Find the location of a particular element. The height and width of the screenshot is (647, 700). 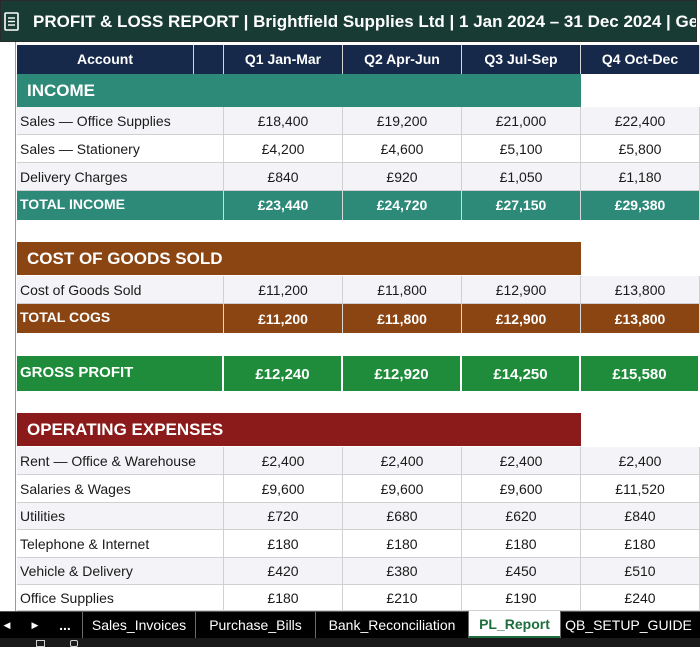

cell-salaries-q3: £9,600 is located at coordinates (521, 489).